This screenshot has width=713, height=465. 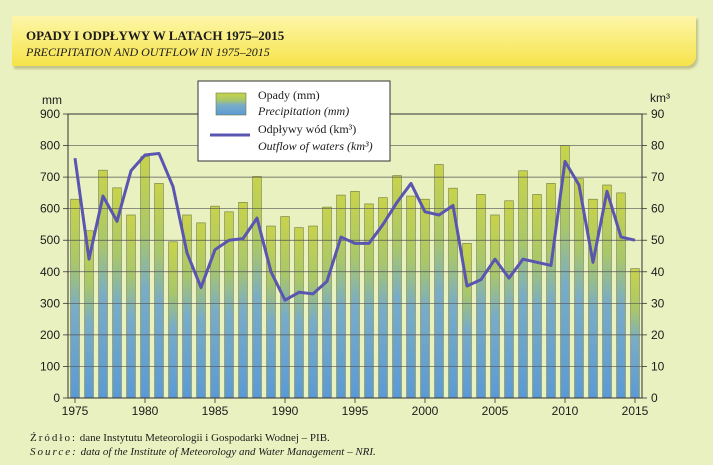 What do you see at coordinates (52, 100) in the screenshot?
I see `left-axis-label: mm` at bounding box center [52, 100].